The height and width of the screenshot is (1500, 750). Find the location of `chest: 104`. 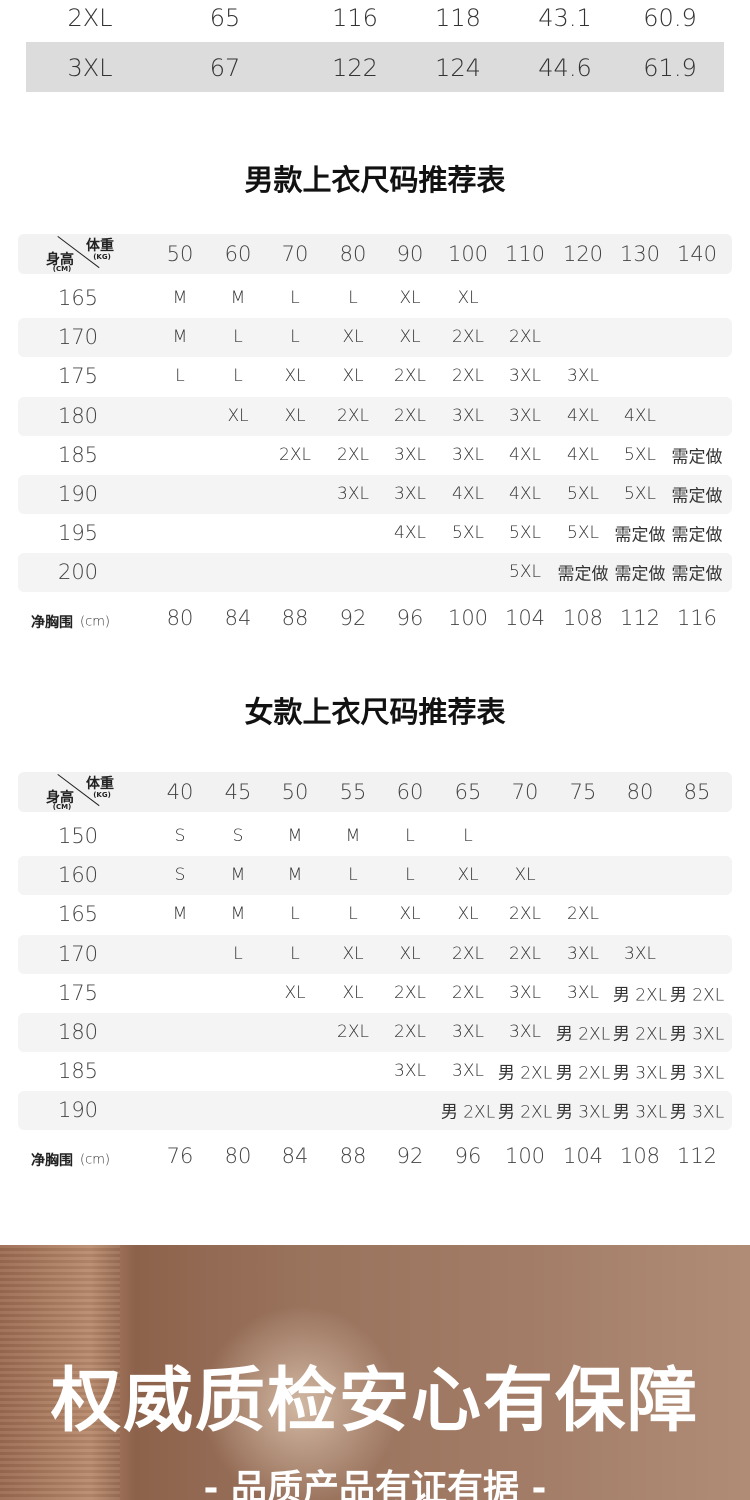

chest: 104 is located at coordinates (525, 617).